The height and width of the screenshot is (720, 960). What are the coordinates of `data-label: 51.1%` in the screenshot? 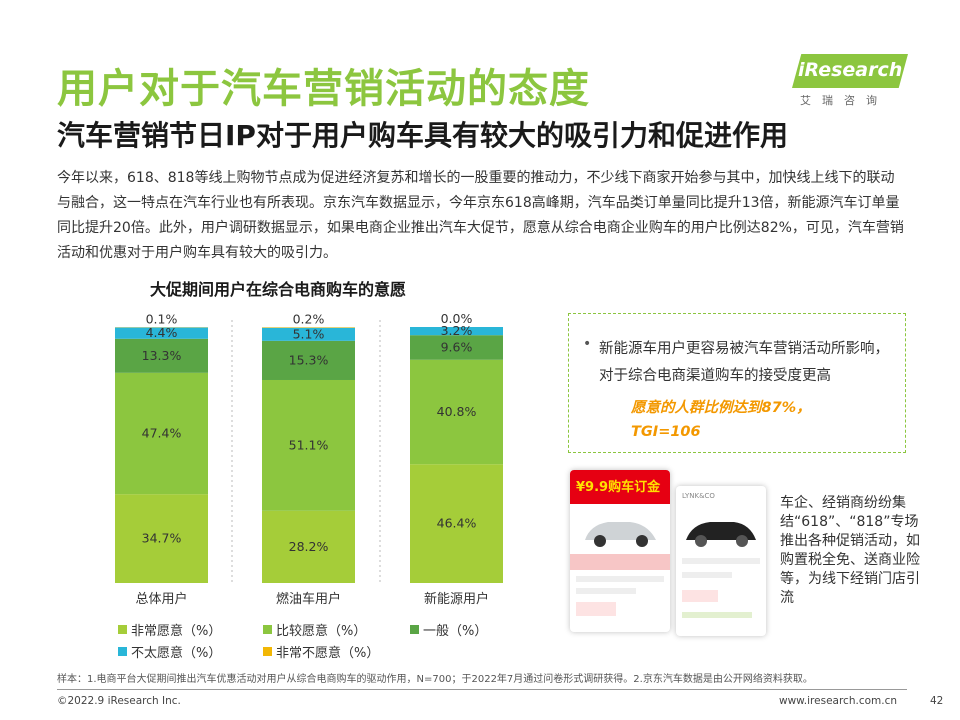 It's located at (309, 444).